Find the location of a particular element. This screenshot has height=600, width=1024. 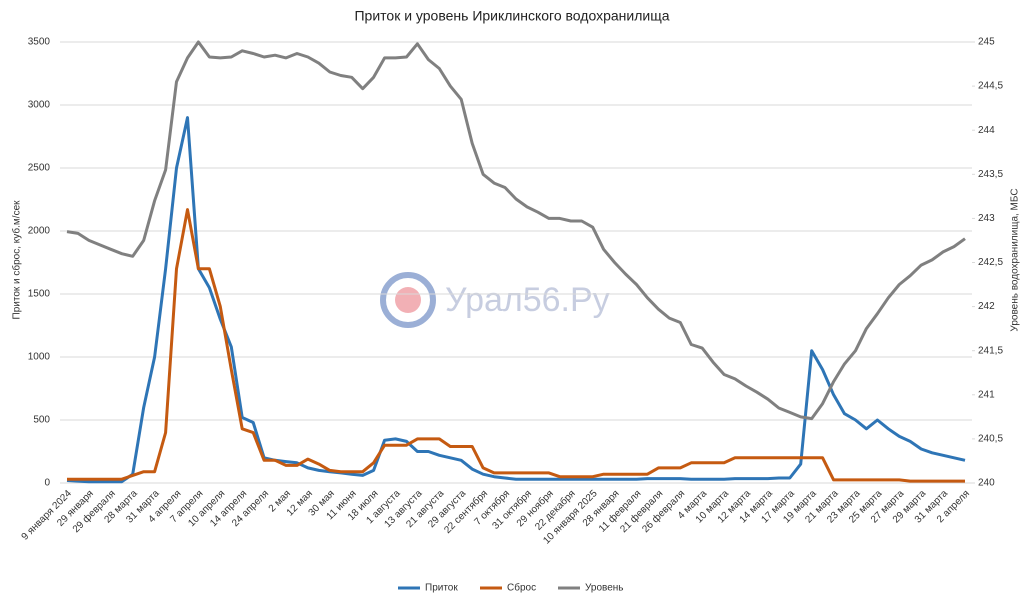

watermark-logo is located at coordinates (408, 300).